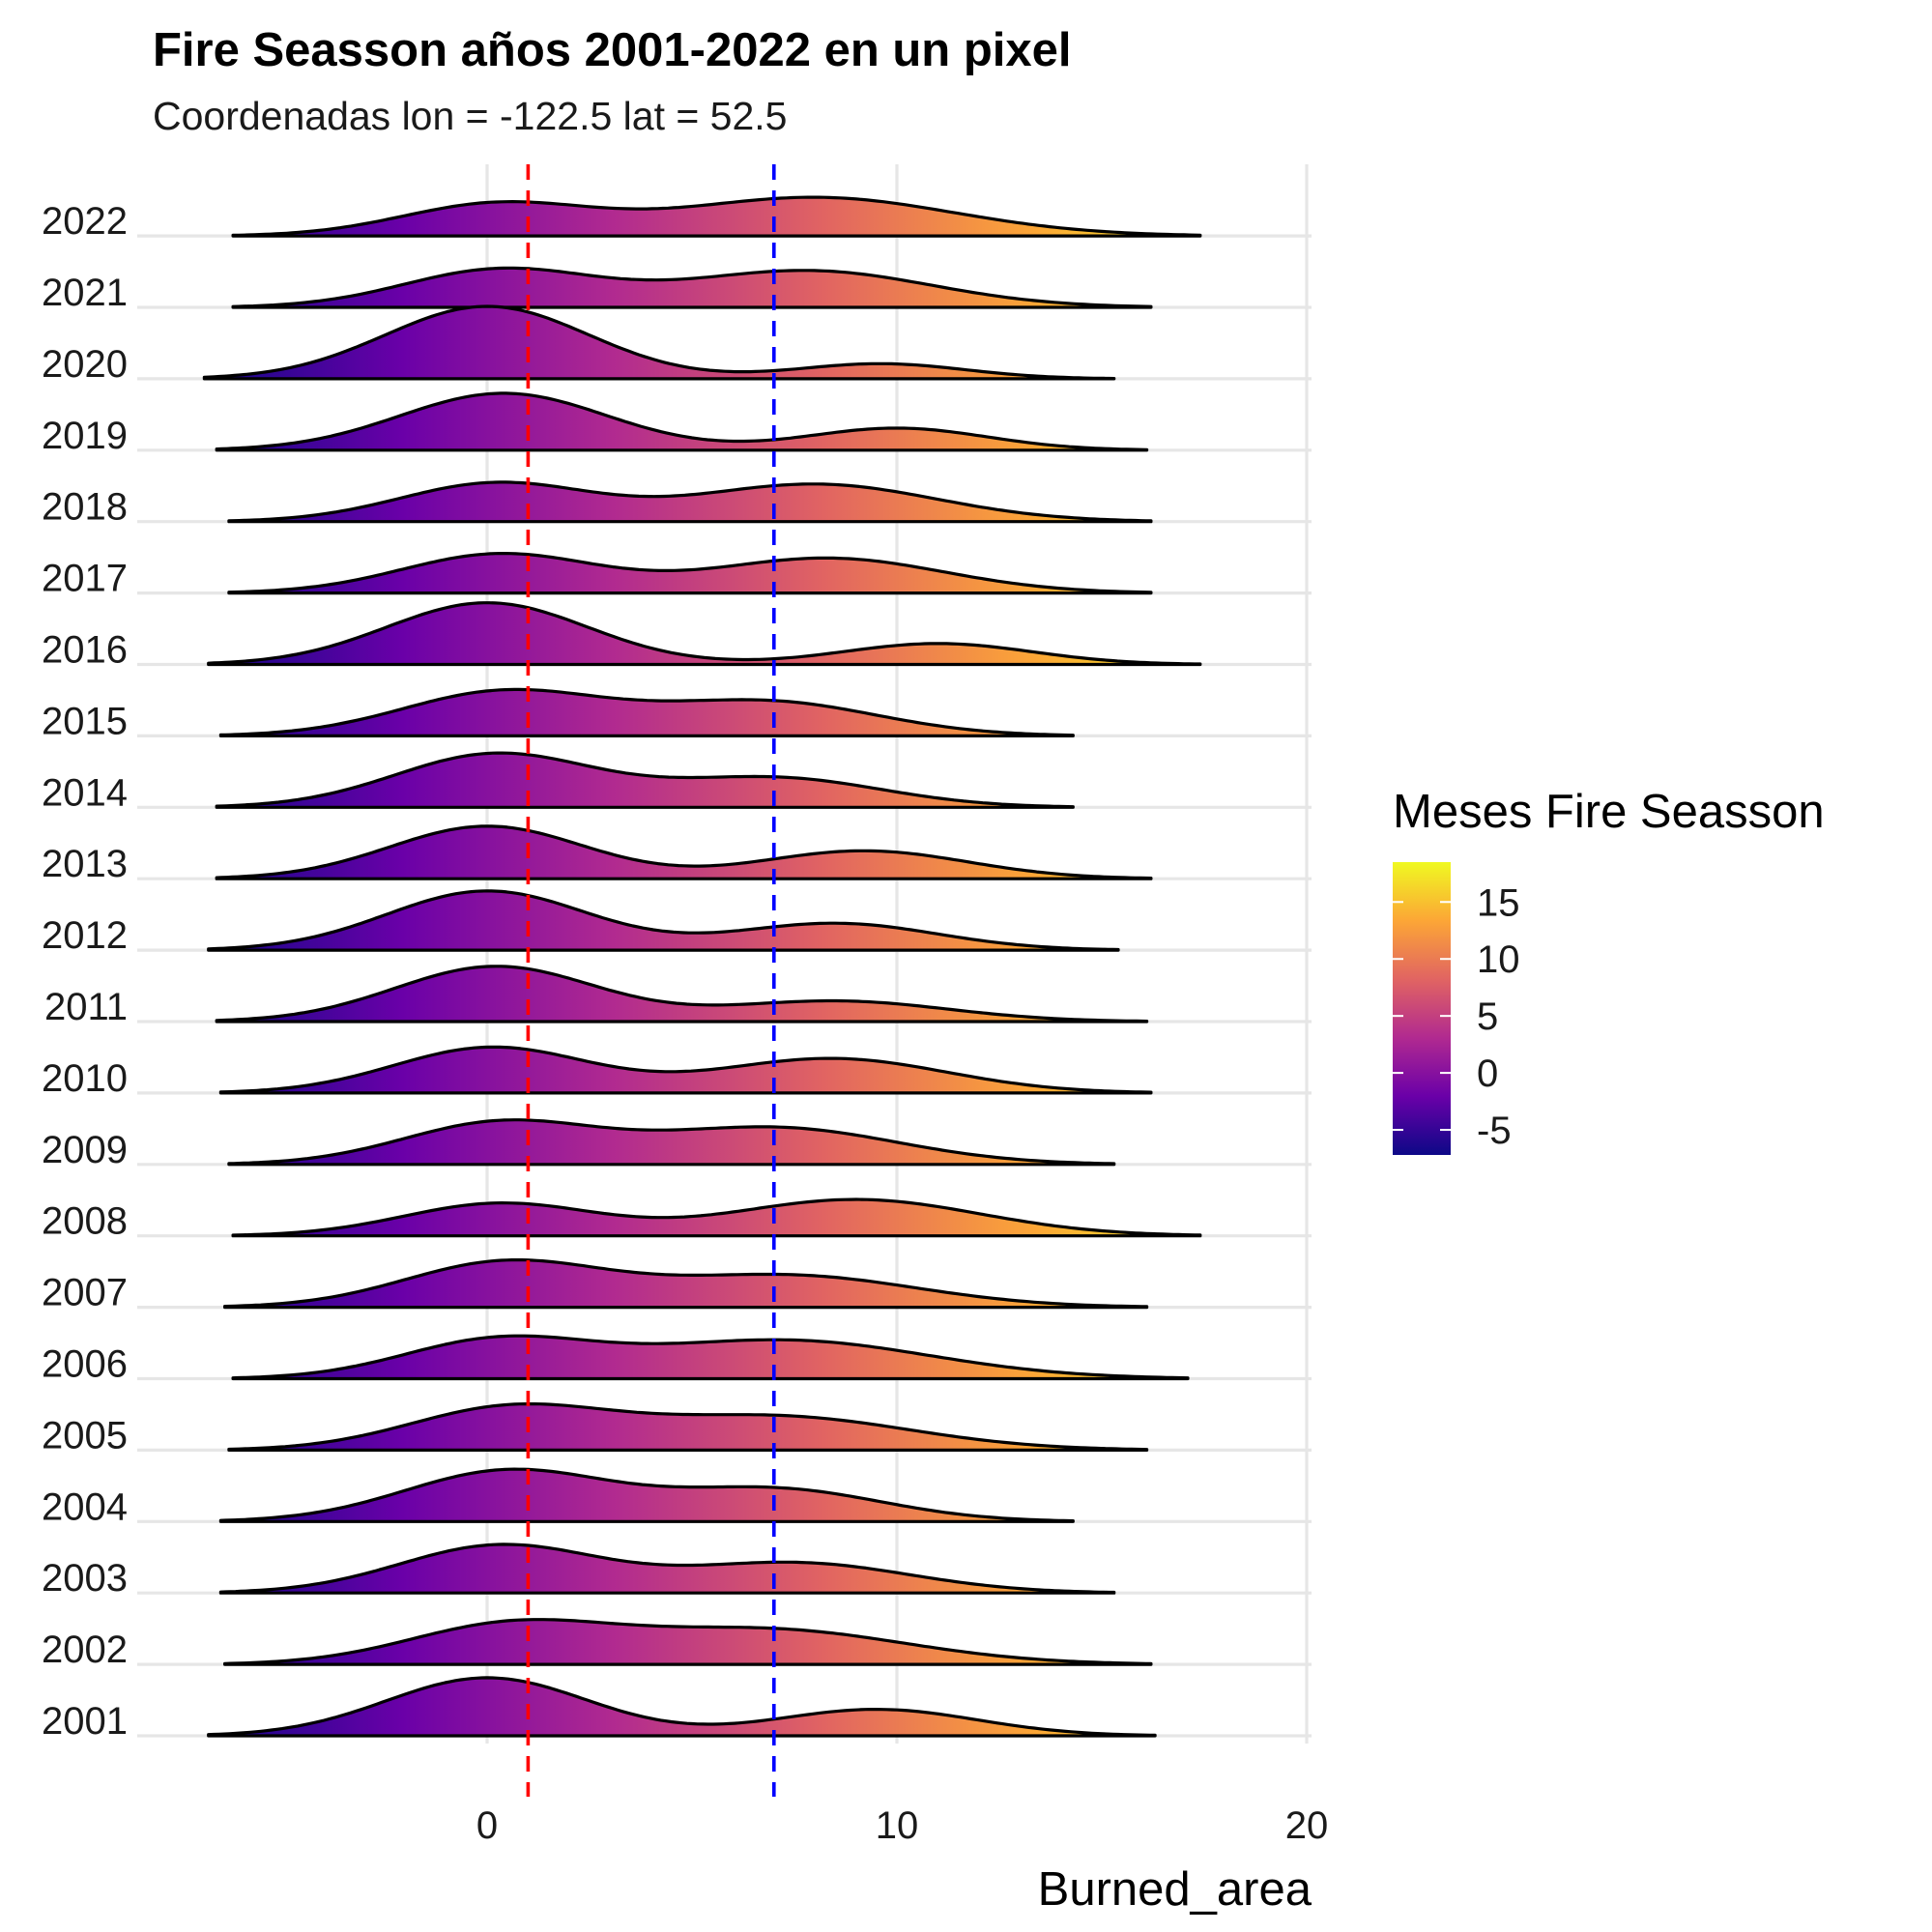  What do you see at coordinates (85, 864) in the screenshot?
I see `y-tick-label: 2013` at bounding box center [85, 864].